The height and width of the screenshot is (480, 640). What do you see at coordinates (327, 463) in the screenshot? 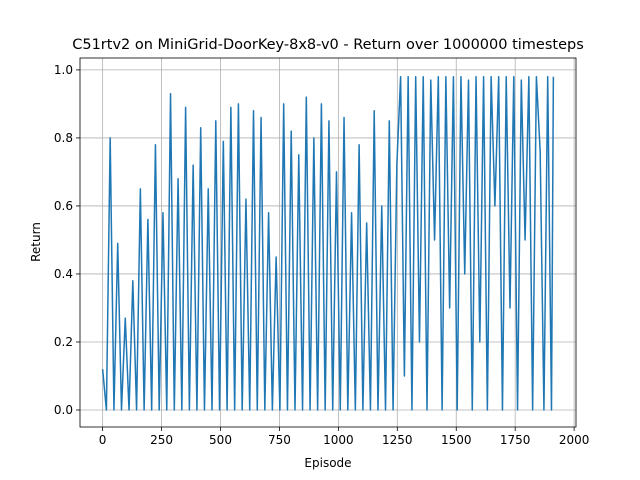
I see `x-axis-label: Episode` at bounding box center [327, 463].